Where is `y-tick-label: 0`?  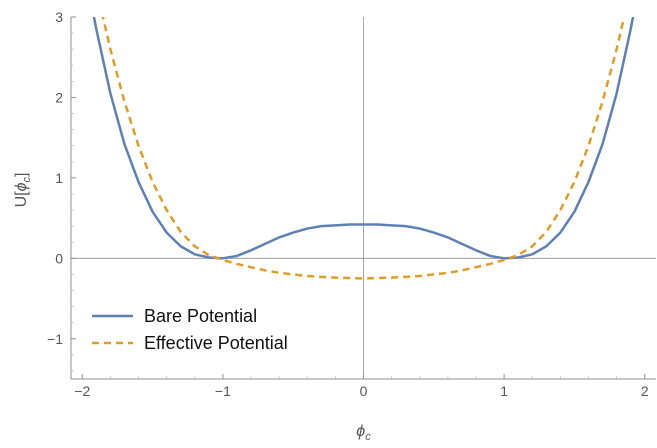 y-tick-label: 0 is located at coordinates (59, 258).